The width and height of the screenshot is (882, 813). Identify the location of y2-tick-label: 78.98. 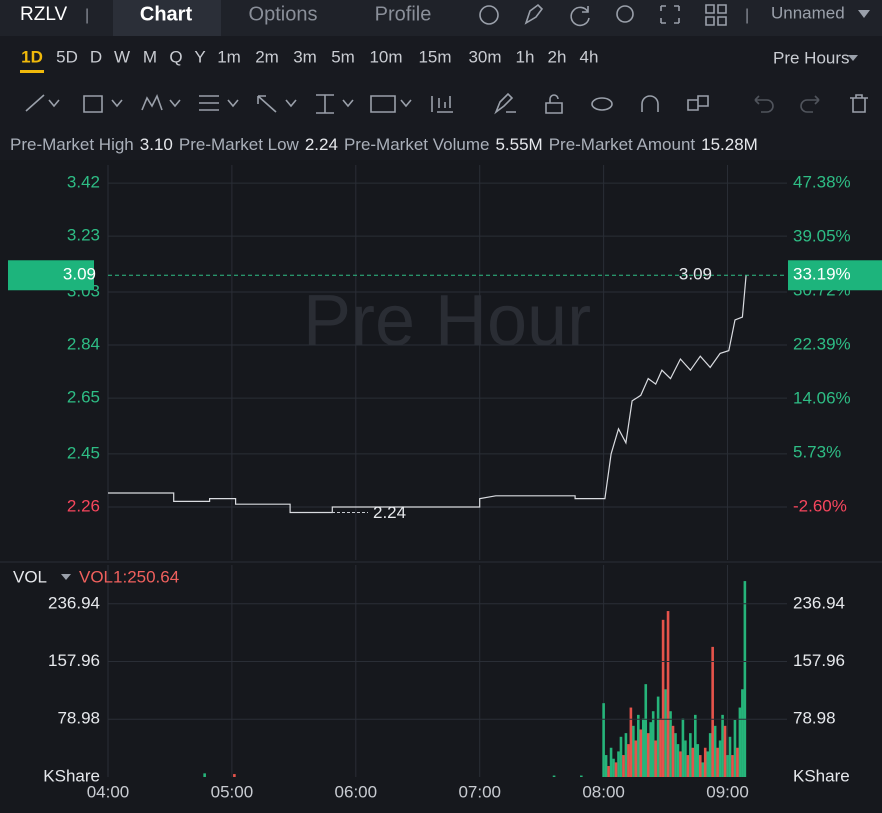
(814, 718).